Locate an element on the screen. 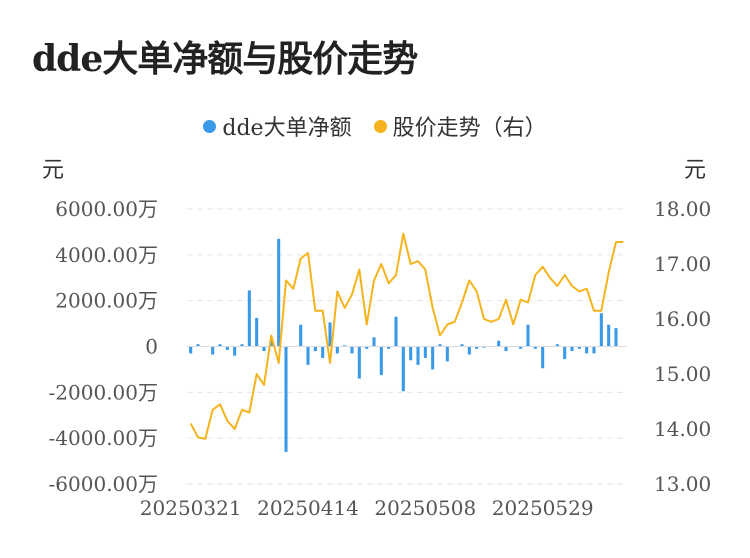 The image size is (750, 558). legend-label-dde: dde大单净额 is located at coordinates (287, 128).